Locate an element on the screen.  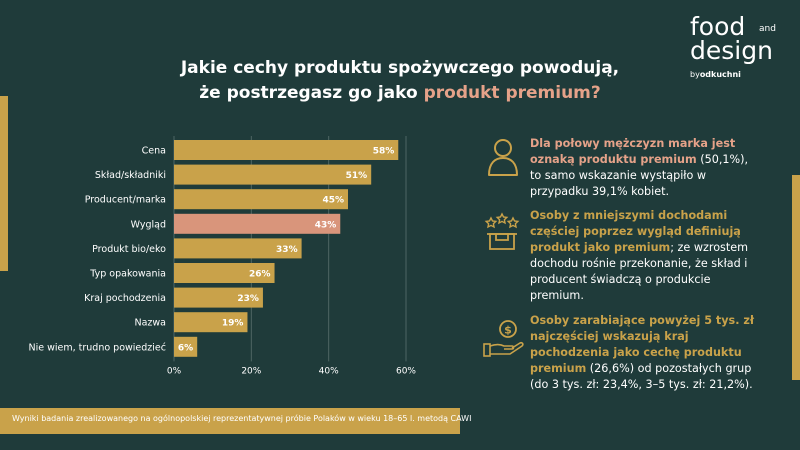
right-accent-stripe is located at coordinates (796, 277).